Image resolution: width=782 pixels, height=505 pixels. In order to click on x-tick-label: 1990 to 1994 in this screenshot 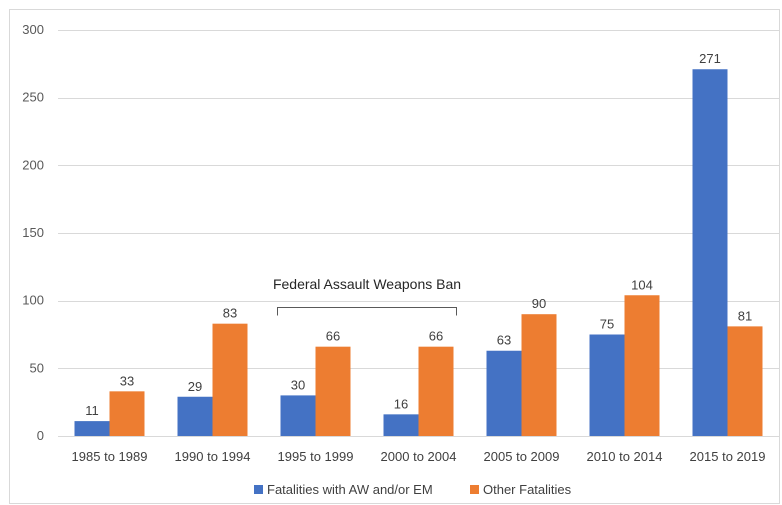, I will do `click(213, 456)`.